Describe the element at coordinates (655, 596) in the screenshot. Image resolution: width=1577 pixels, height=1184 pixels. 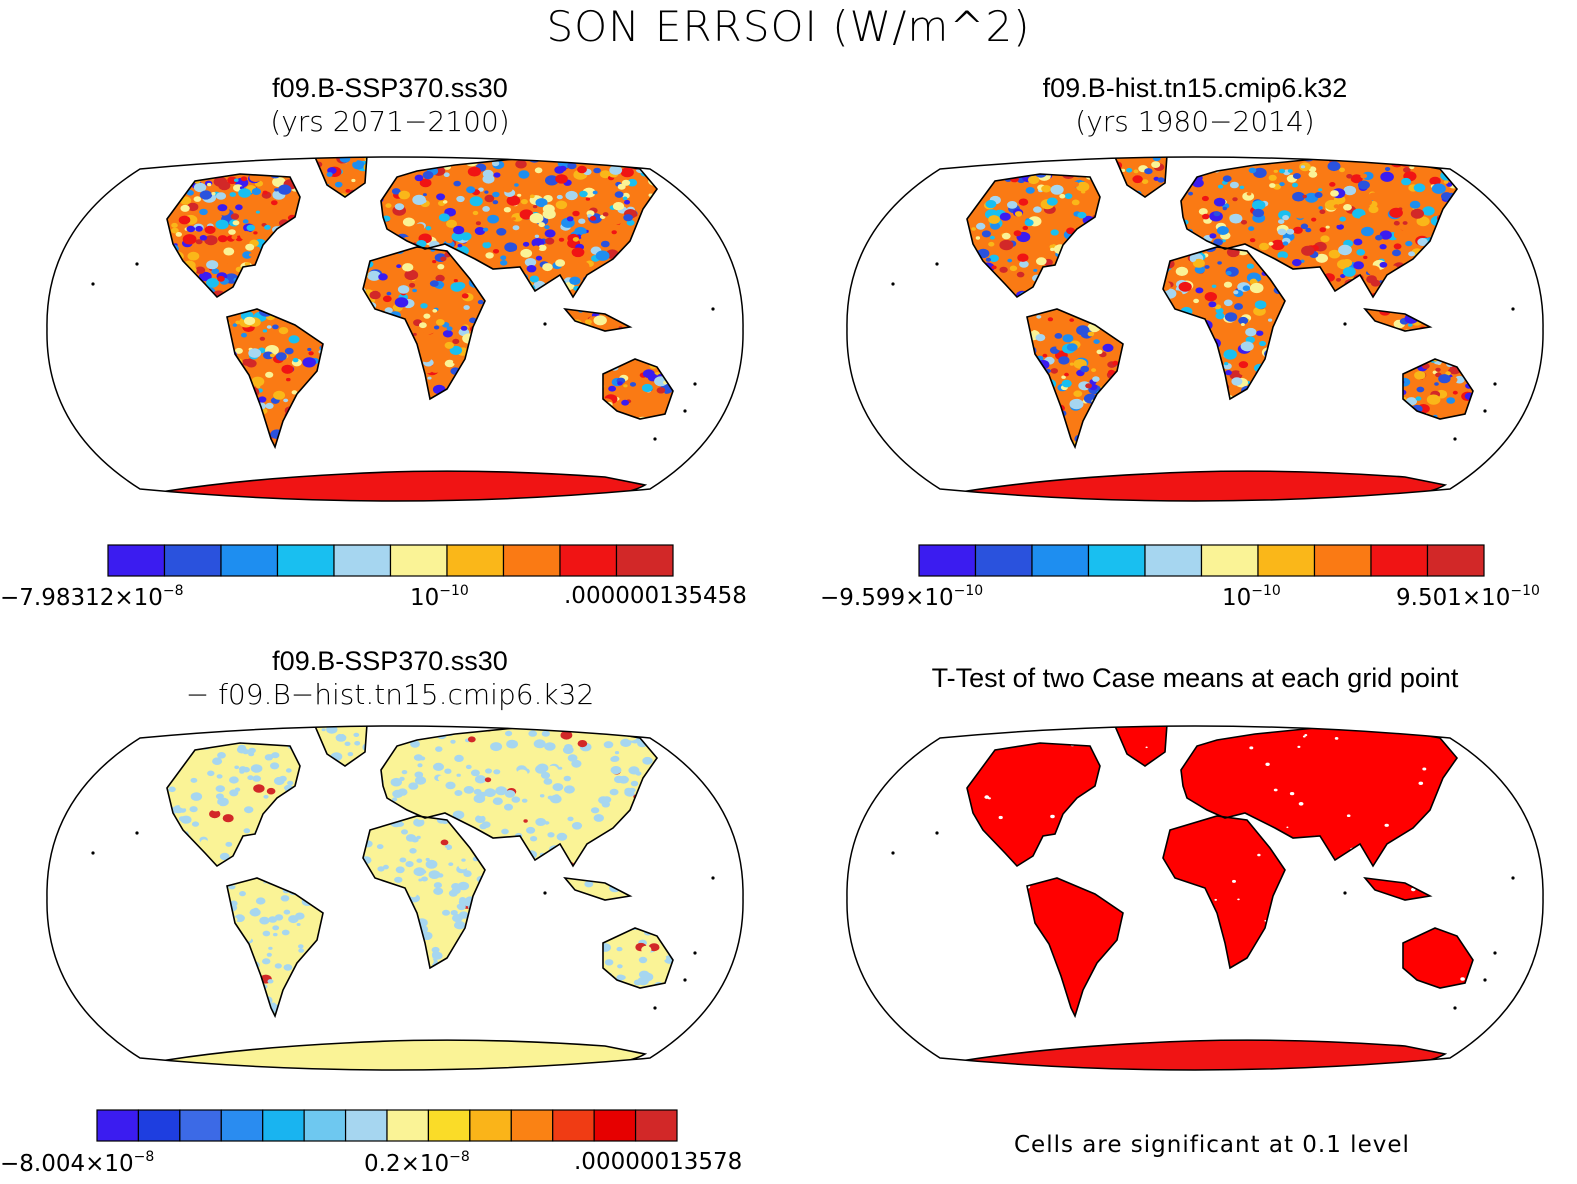
I see `colorbar-case1-max-label: .000000135458` at that location.